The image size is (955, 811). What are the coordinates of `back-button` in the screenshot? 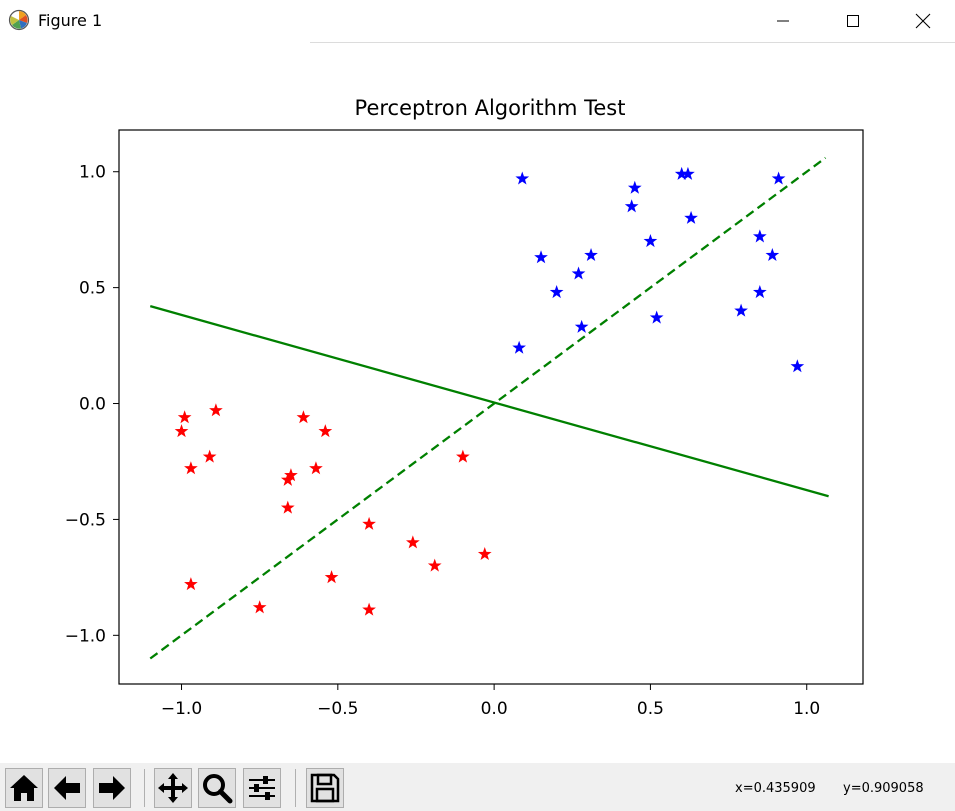 It's located at (67, 788).